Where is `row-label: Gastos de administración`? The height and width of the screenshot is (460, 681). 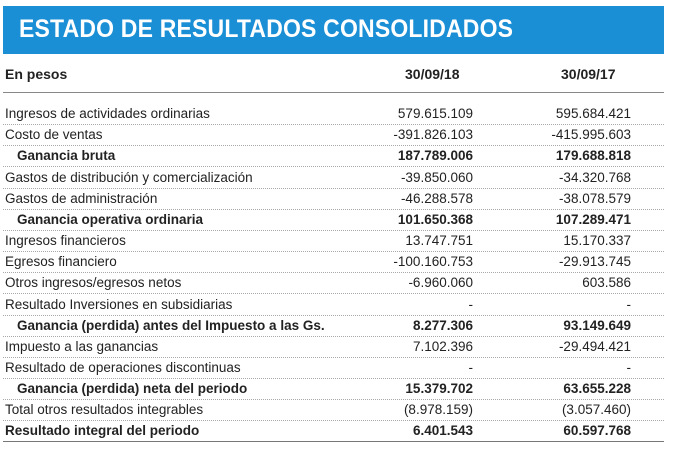 row-label: Gastos de administración is located at coordinates (81, 198).